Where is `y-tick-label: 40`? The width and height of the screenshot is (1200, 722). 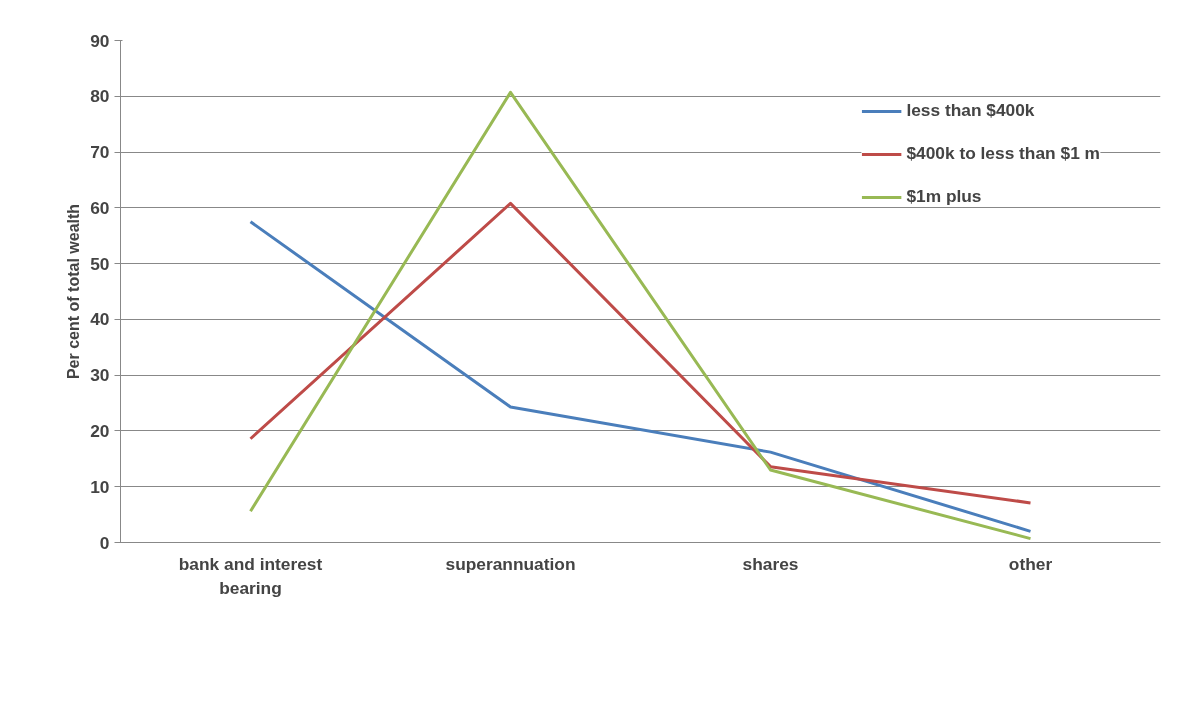 y-tick-label: 40 is located at coordinates (100, 319).